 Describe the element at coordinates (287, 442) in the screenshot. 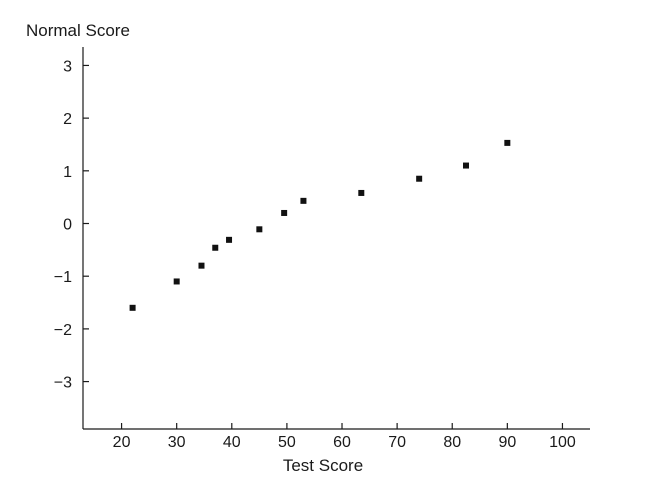

I see `x-tick-label: 50` at that location.